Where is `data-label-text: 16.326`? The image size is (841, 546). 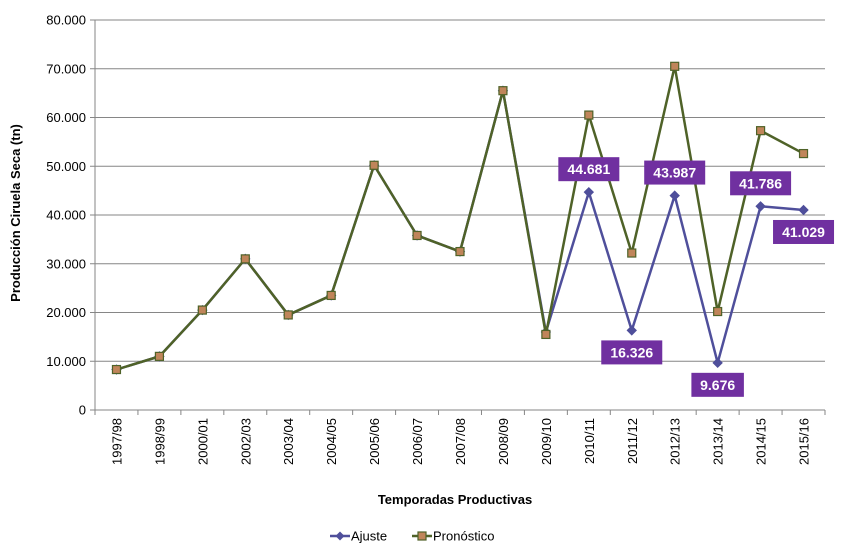 data-label-text: 16.326 is located at coordinates (631, 352).